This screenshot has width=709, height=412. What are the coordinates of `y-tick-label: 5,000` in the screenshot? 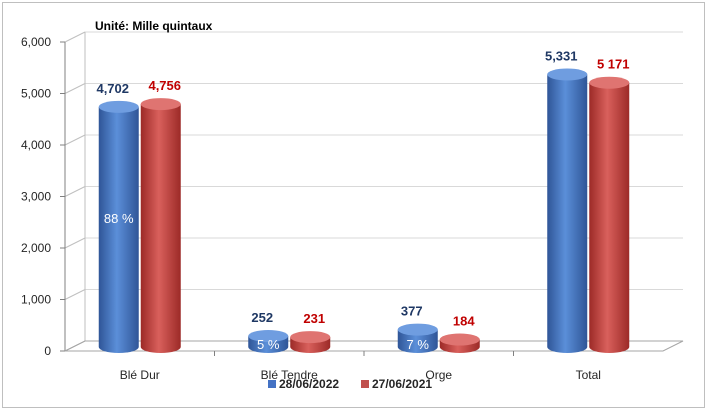 It's located at (36, 94).